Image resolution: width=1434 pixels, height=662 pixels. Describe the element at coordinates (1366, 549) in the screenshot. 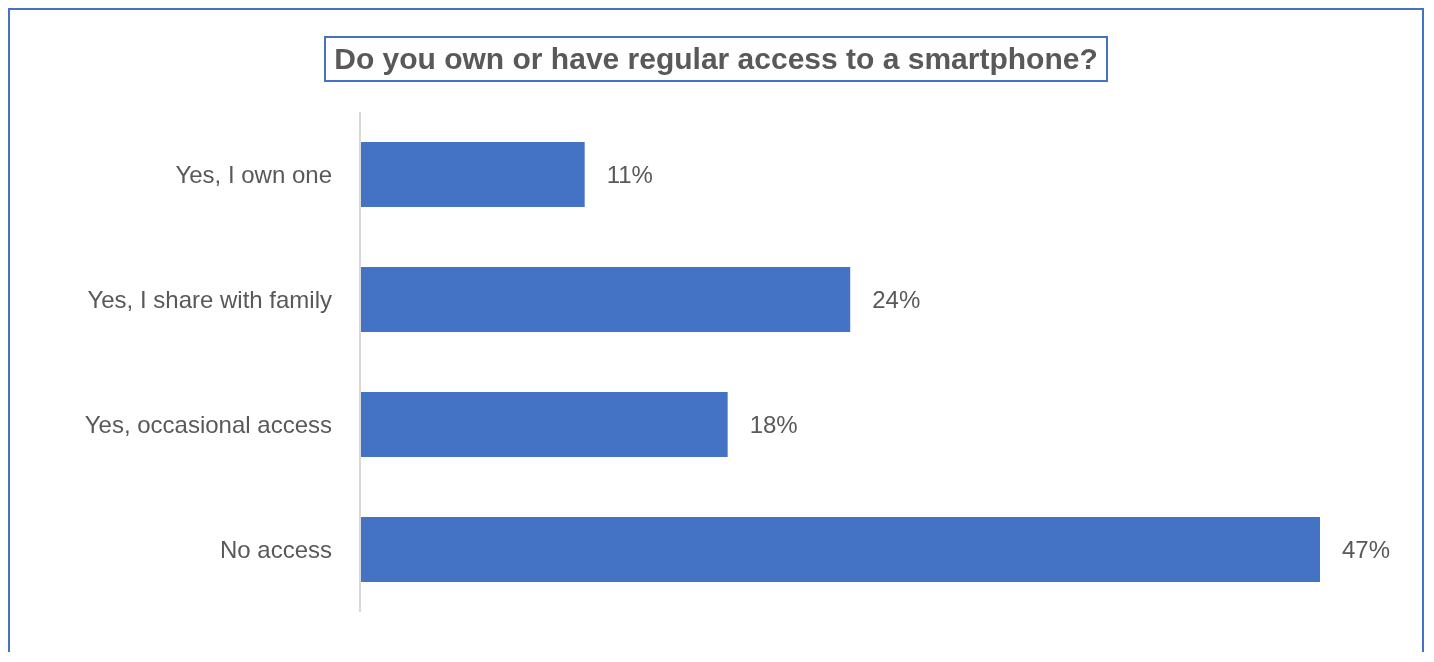

I see `data-label: 47%` at that location.